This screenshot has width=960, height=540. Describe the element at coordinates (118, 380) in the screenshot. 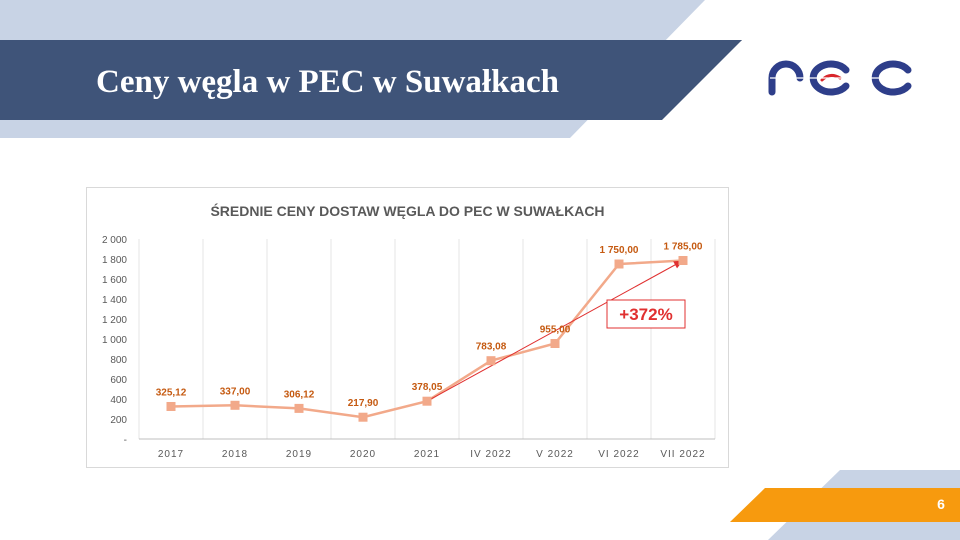

I see `y-tick-label: 600` at that location.